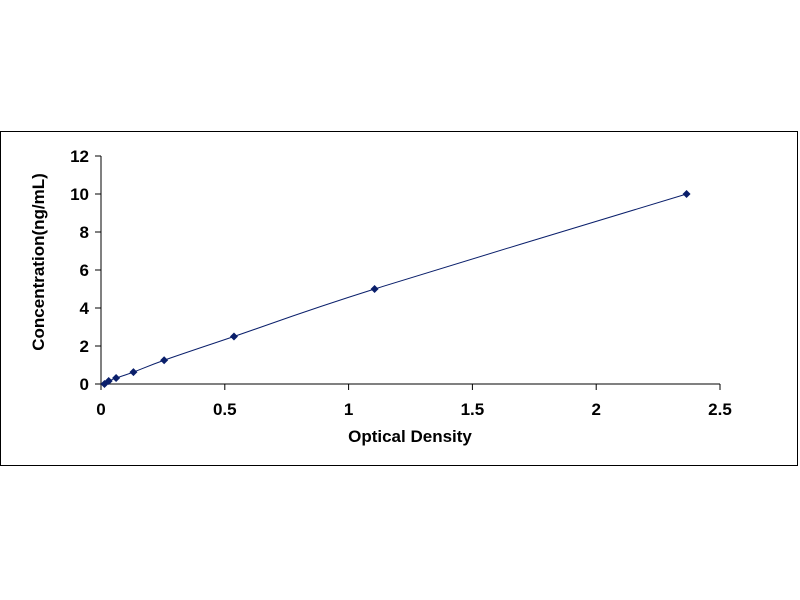  Describe the element at coordinates (473, 409) in the screenshot. I see `x-tick-label: 1.5` at that location.